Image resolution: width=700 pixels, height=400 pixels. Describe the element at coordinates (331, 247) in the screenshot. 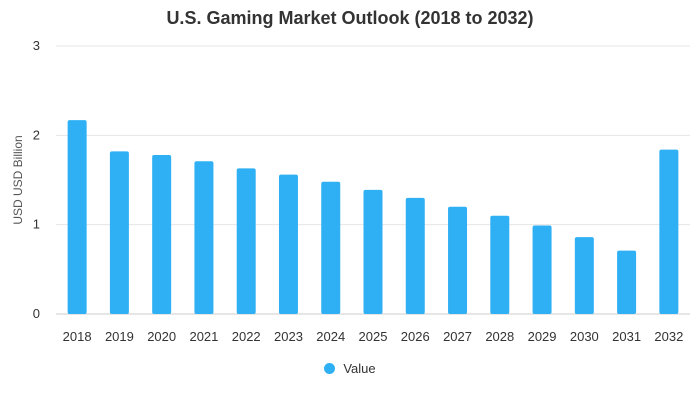

I see `bar-2024` at that location.